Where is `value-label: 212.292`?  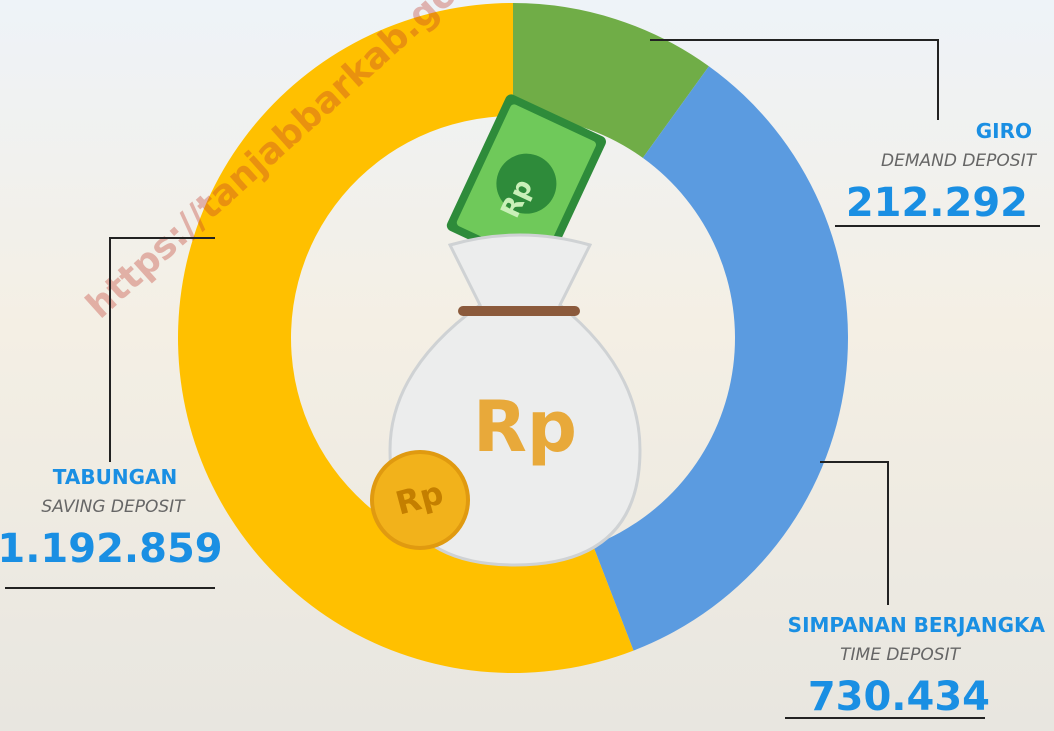 value-label: 212.292 is located at coordinates (937, 203).